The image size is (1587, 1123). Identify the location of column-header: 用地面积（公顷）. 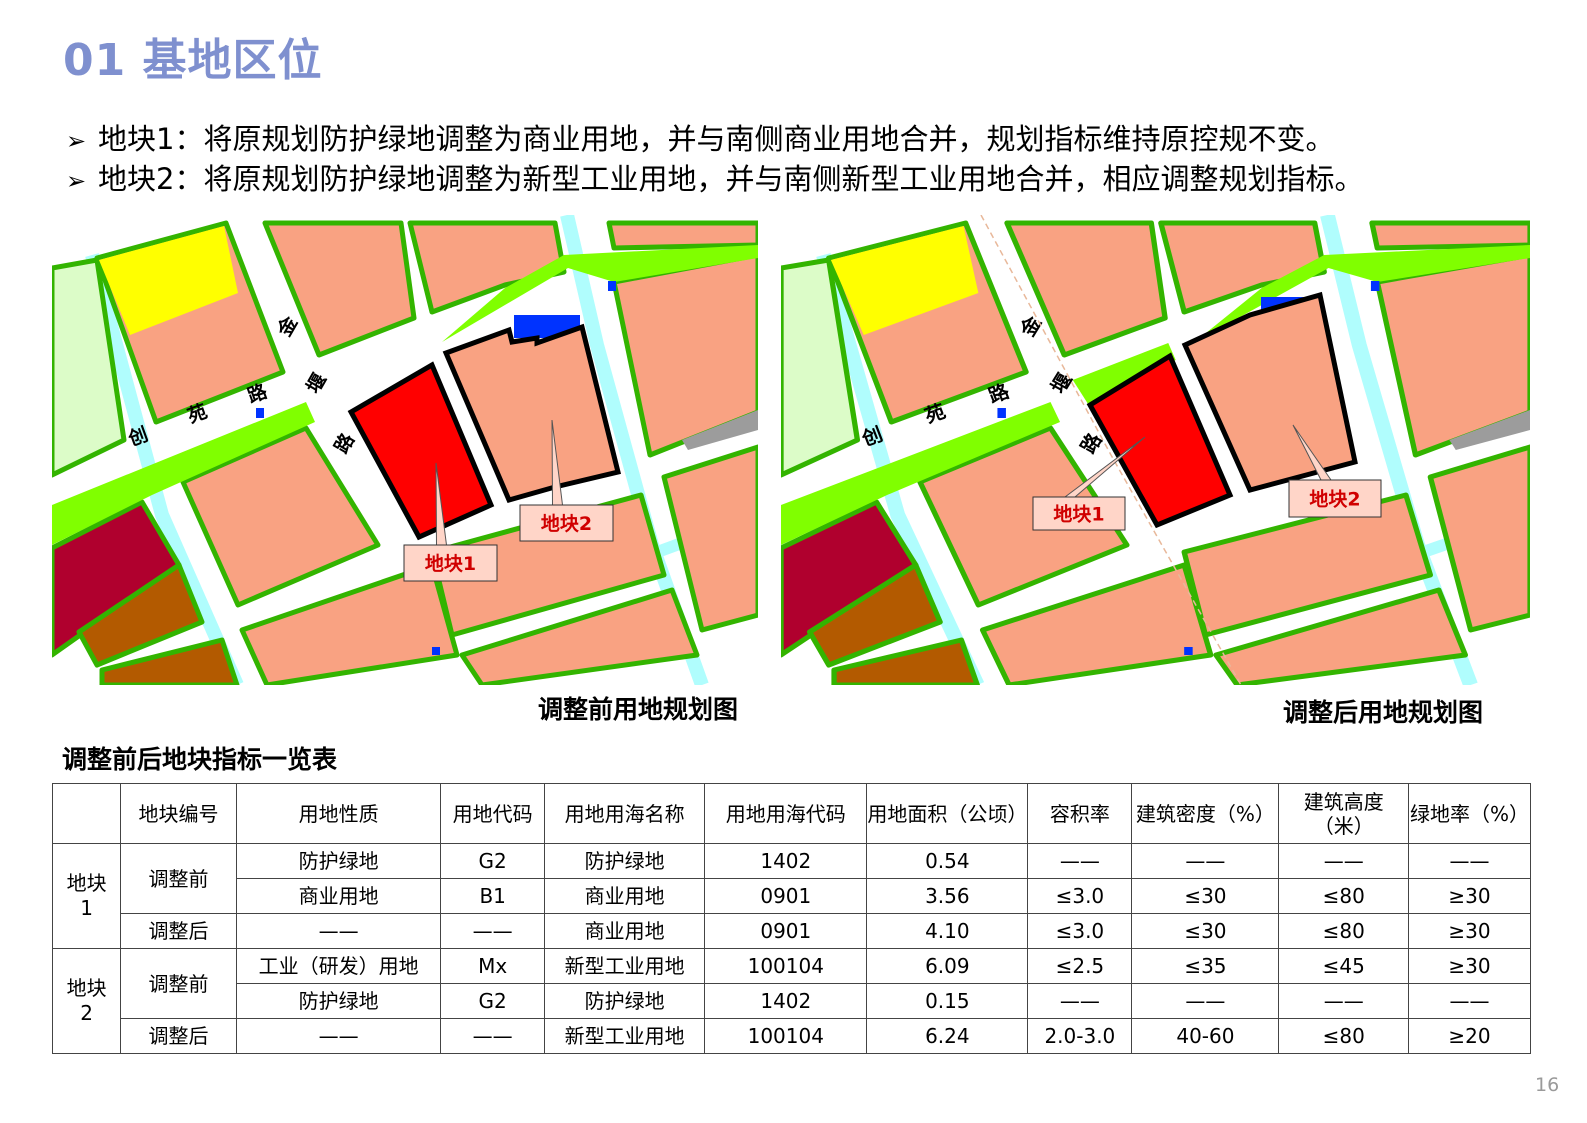
(947, 813).